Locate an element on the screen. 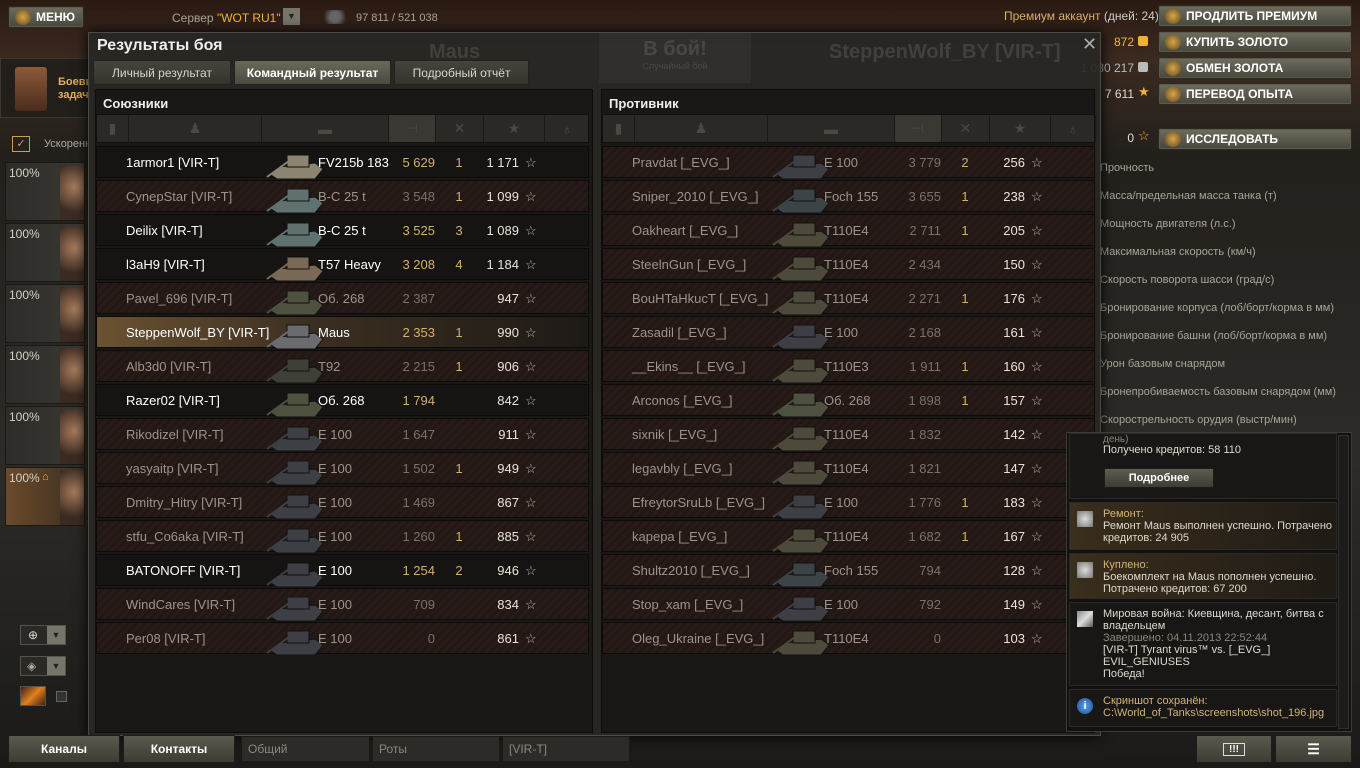 This screenshot has height=768, width=1360. menu-button: МЕНЮ is located at coordinates (46, 17).